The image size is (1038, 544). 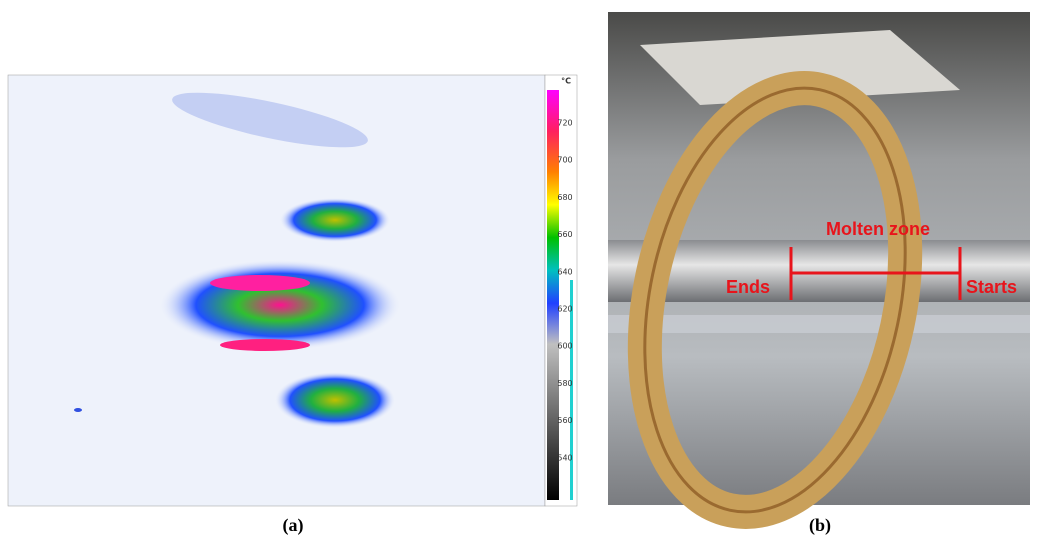 I want to click on annotation: Molten zone, so click(x=878, y=229).